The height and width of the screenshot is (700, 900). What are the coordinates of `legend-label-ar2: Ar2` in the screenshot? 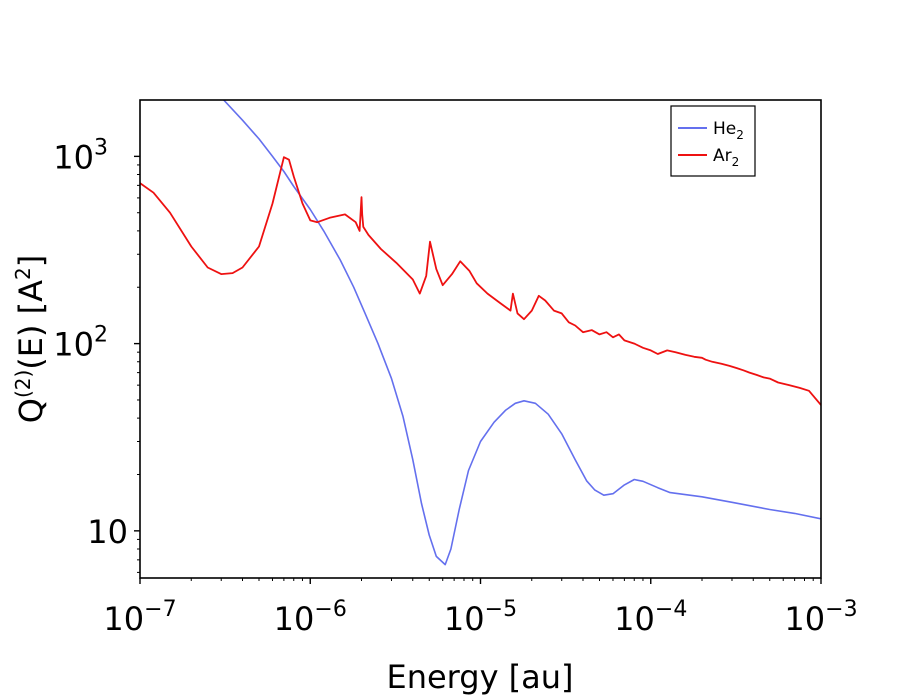 It's located at (726, 157).